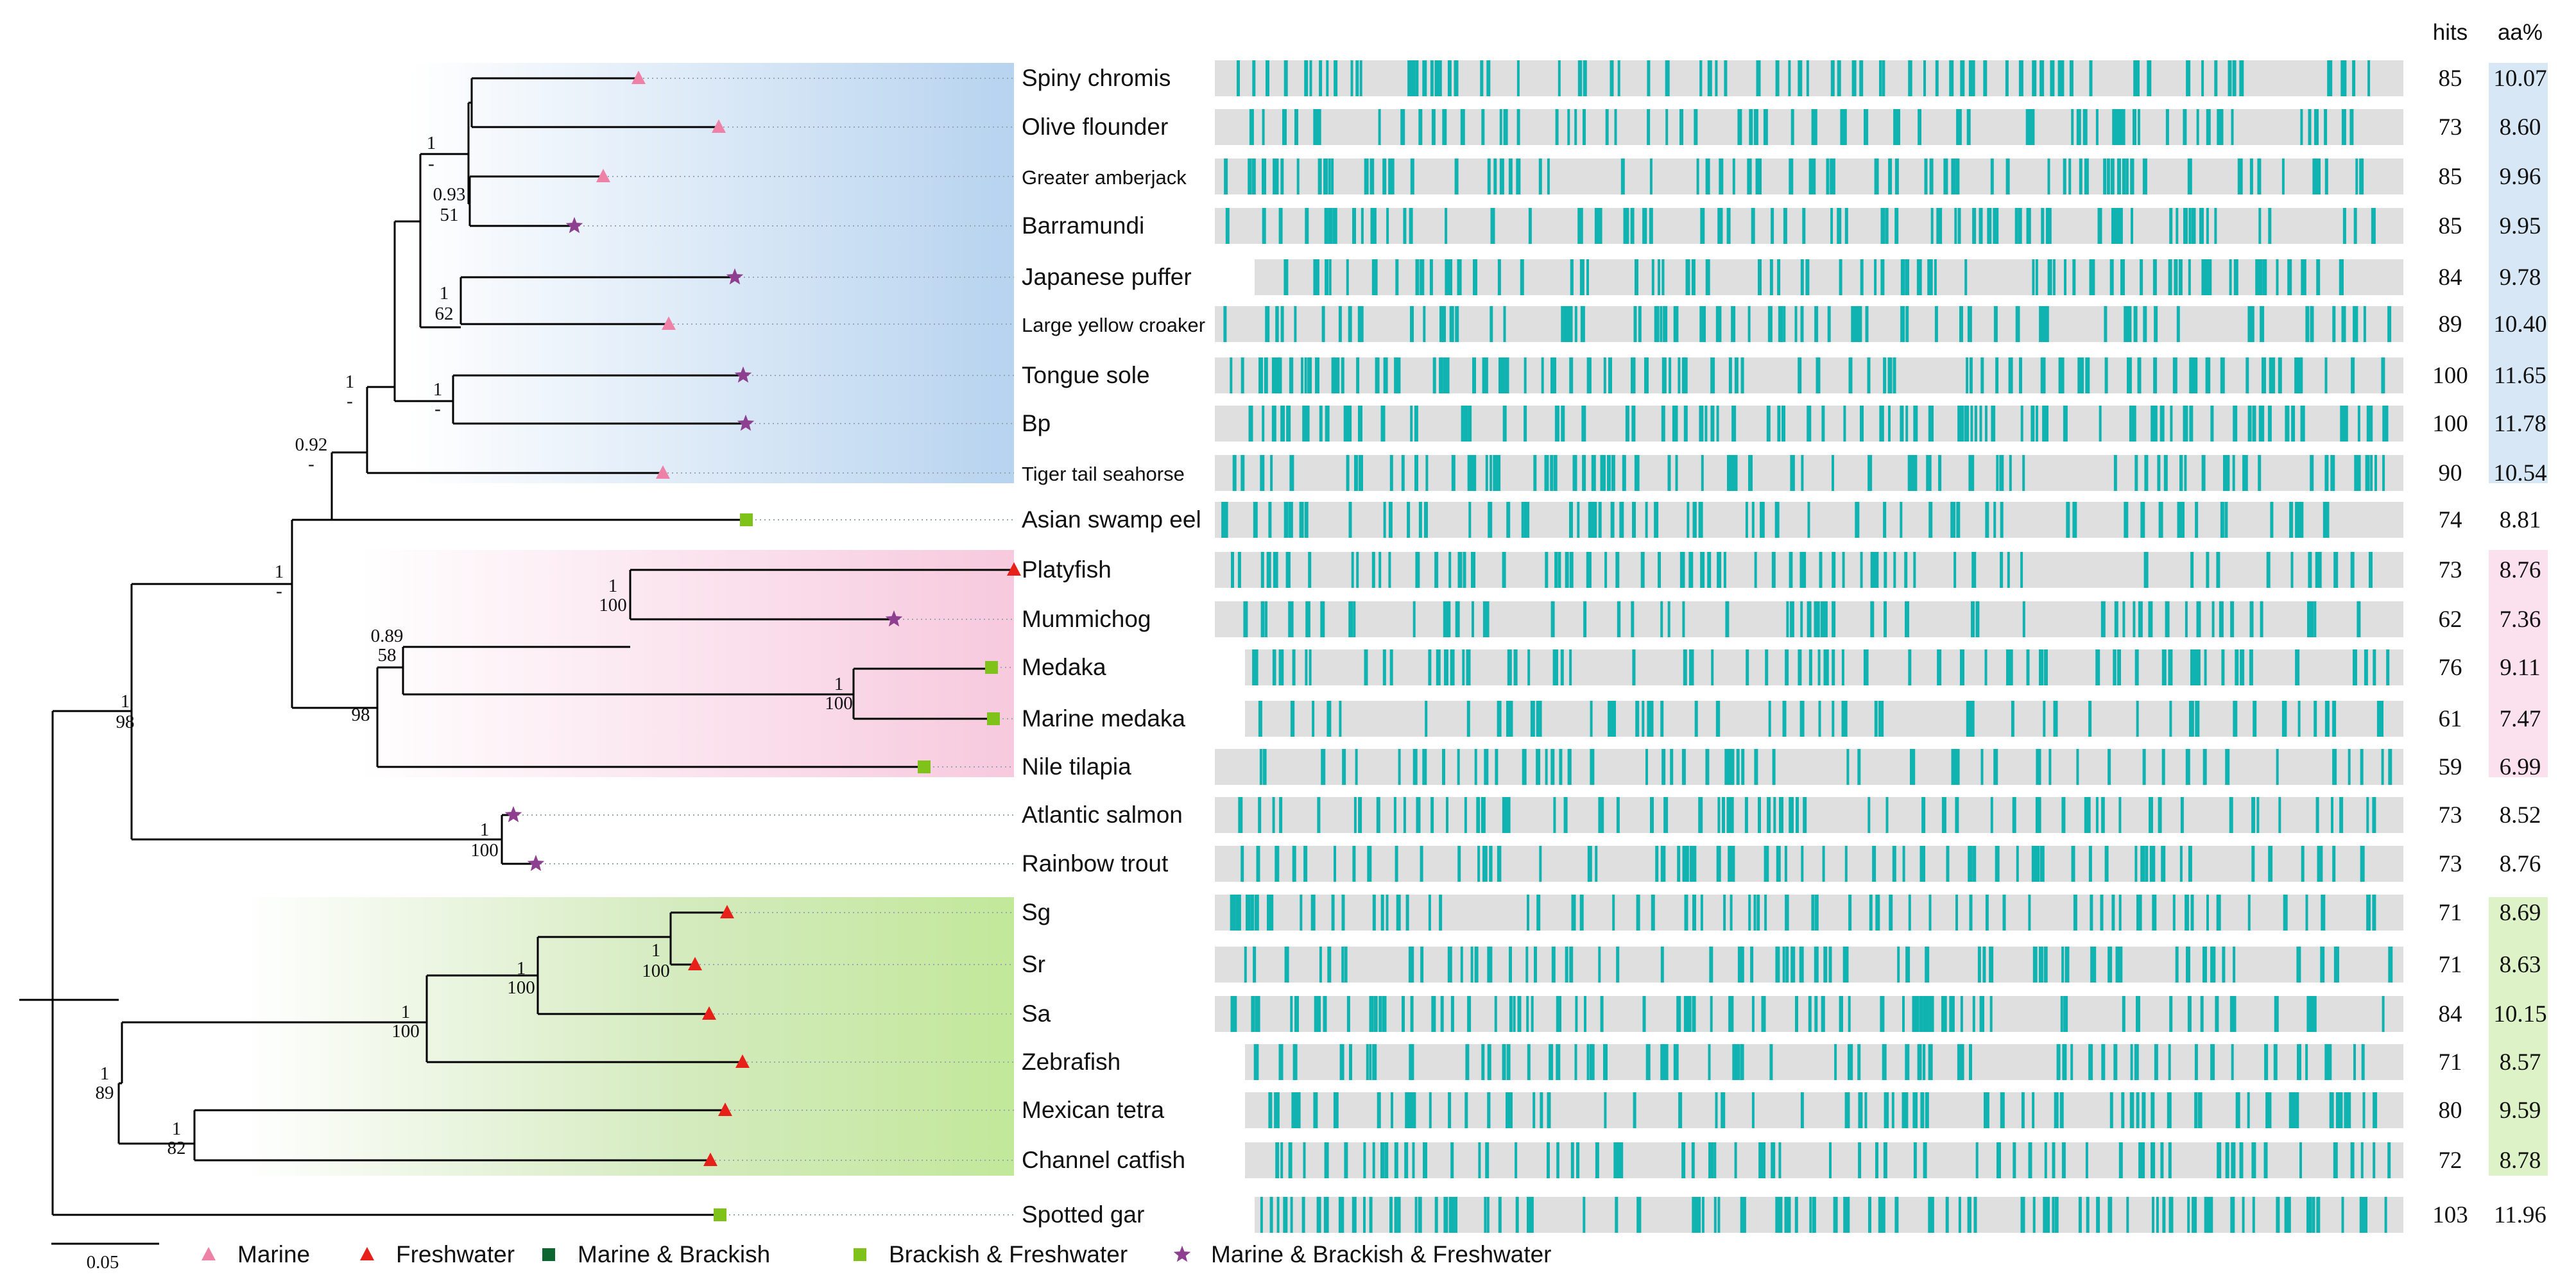  What do you see at coordinates (105, 1073) in the screenshot?
I see `support-top: 1` at bounding box center [105, 1073].